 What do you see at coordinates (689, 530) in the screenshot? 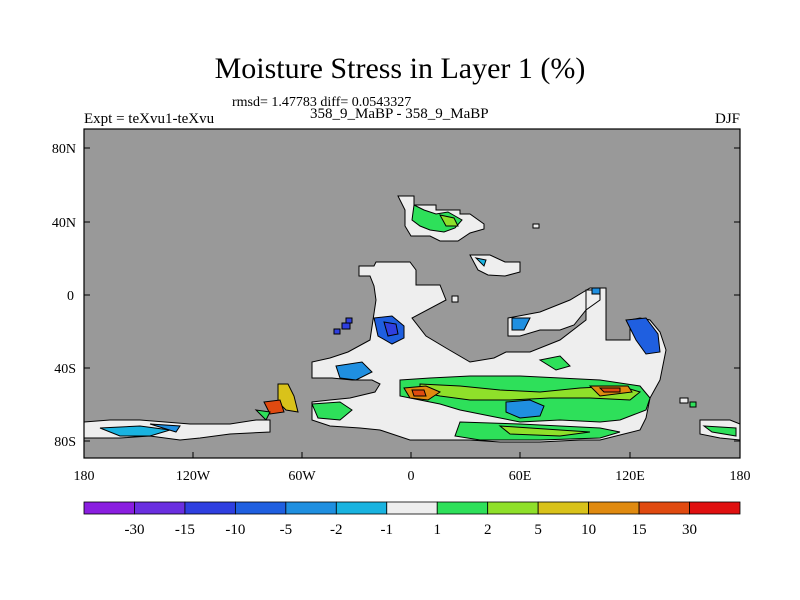
I see `colorbar-label: 30` at bounding box center [689, 530].